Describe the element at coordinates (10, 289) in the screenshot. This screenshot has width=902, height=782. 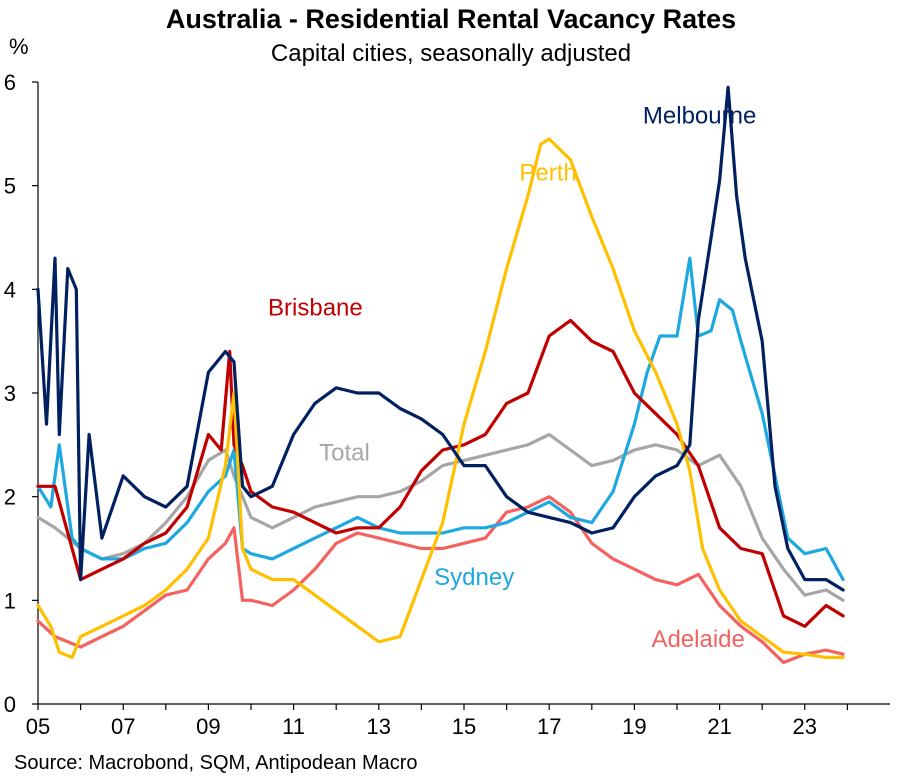
I see `y-tick-label: 4` at that location.